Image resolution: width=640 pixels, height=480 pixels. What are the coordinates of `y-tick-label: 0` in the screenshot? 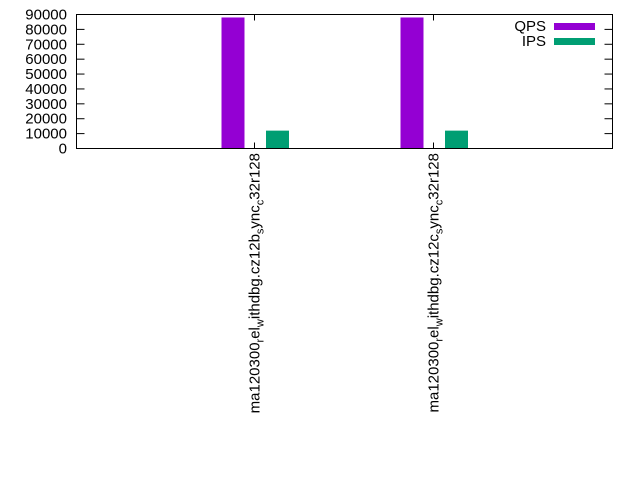 It's located at (63, 149).